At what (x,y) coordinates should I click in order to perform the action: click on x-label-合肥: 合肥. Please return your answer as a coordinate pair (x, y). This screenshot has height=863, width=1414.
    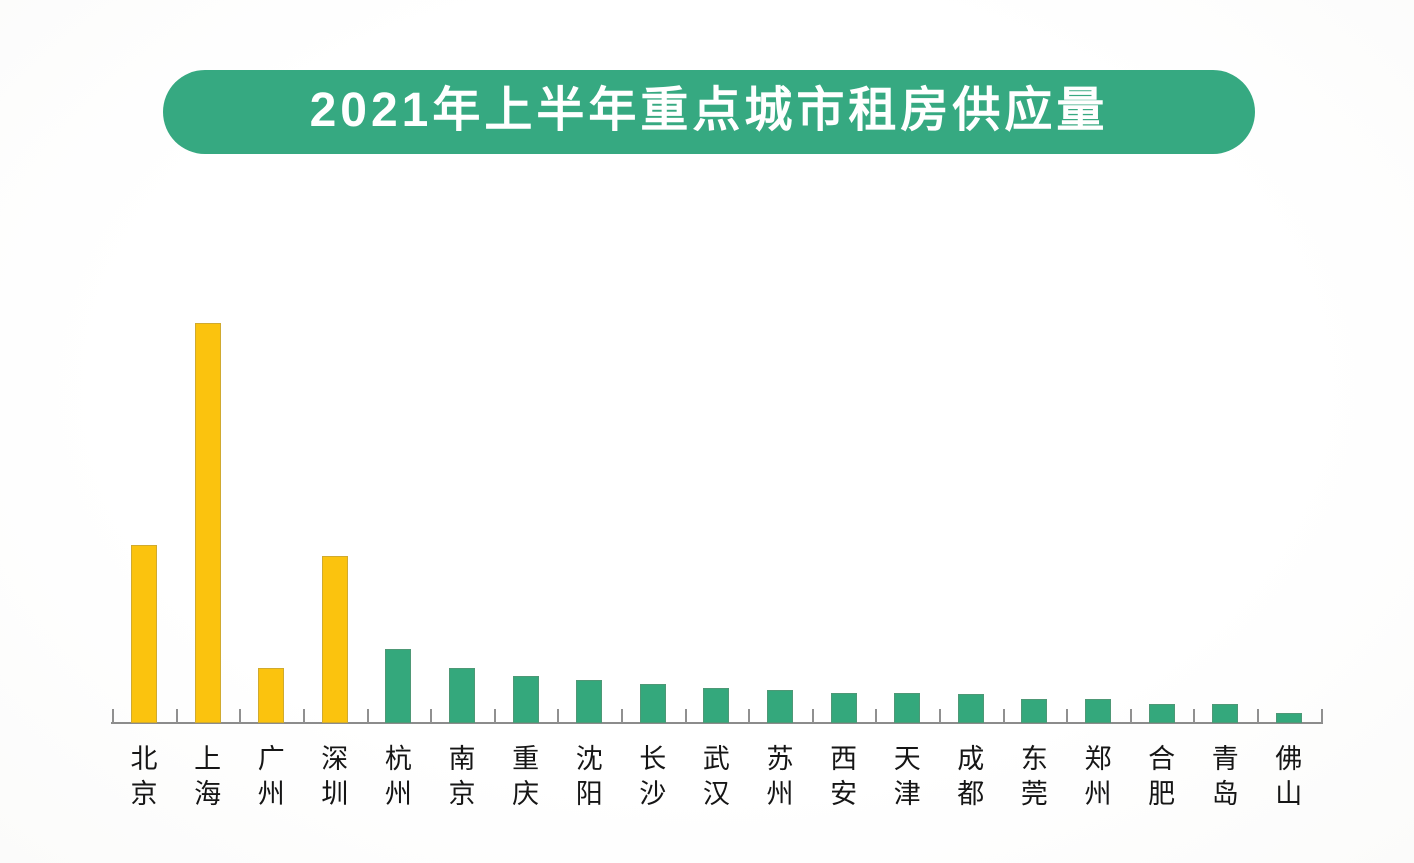
    Looking at the image, I should click on (1162, 777).